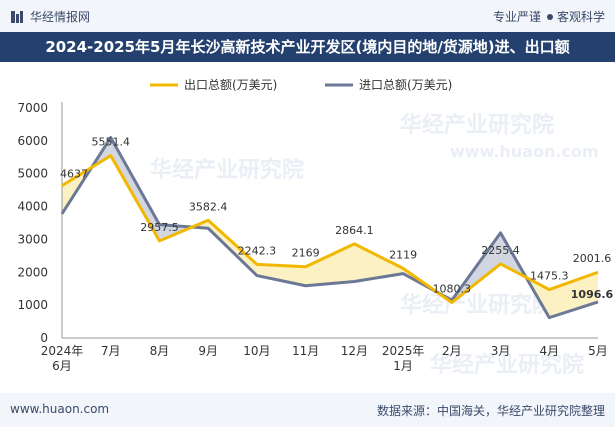  I want to click on x-tick-label-line: 4月, so click(549, 351).